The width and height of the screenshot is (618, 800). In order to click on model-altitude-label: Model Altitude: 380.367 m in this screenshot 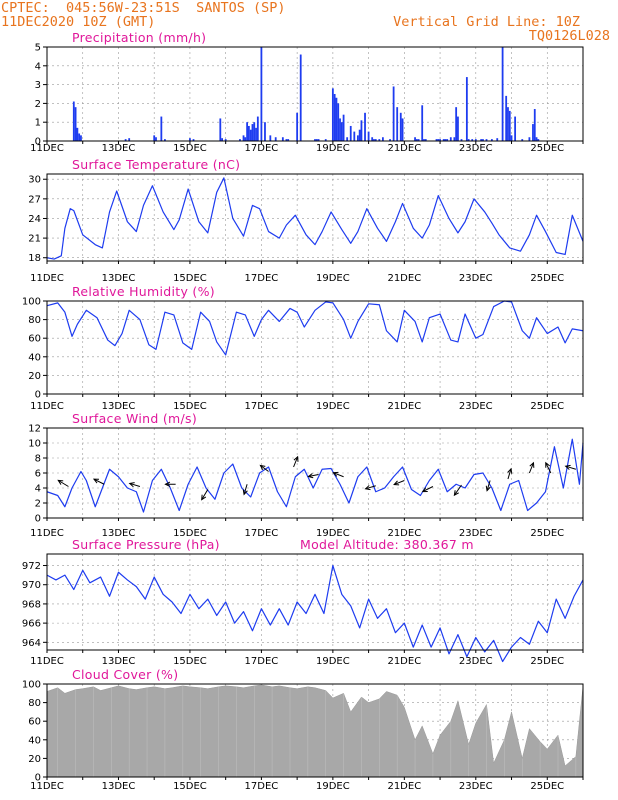, I will do `click(387, 544)`.